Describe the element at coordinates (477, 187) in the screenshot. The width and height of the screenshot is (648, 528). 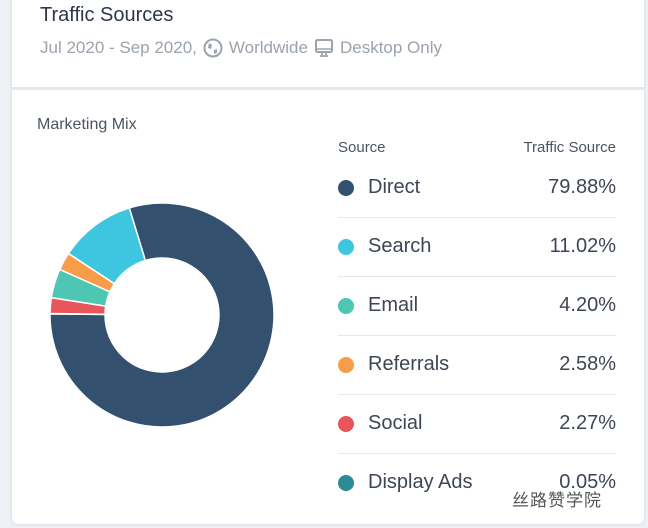
I see `legend-row-direct: Direct 79.88%` at that location.